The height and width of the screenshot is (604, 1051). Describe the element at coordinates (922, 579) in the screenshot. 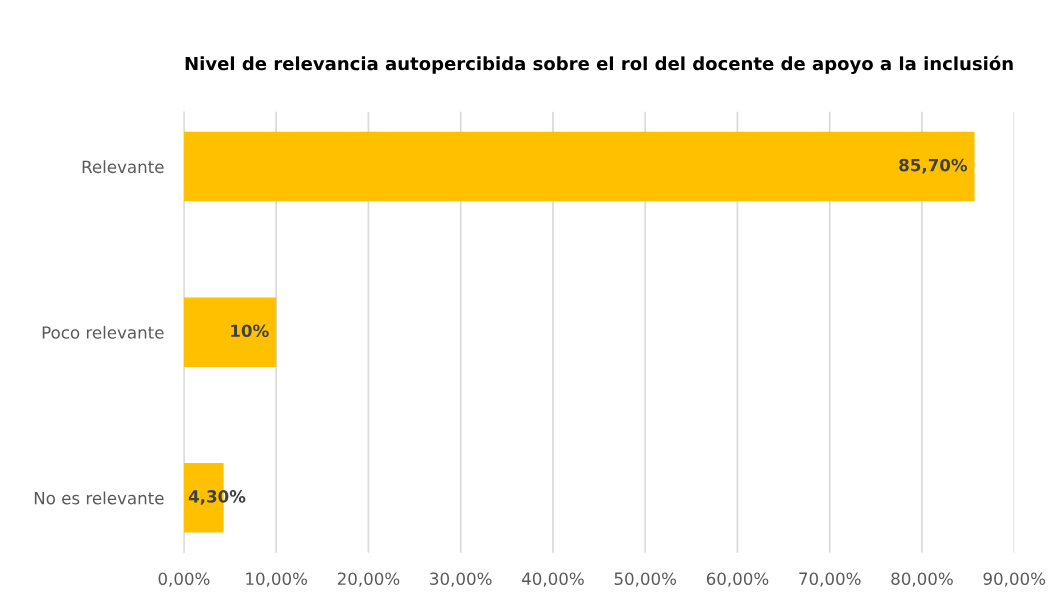

I see `x-tick-label: 80,00%` at that location.